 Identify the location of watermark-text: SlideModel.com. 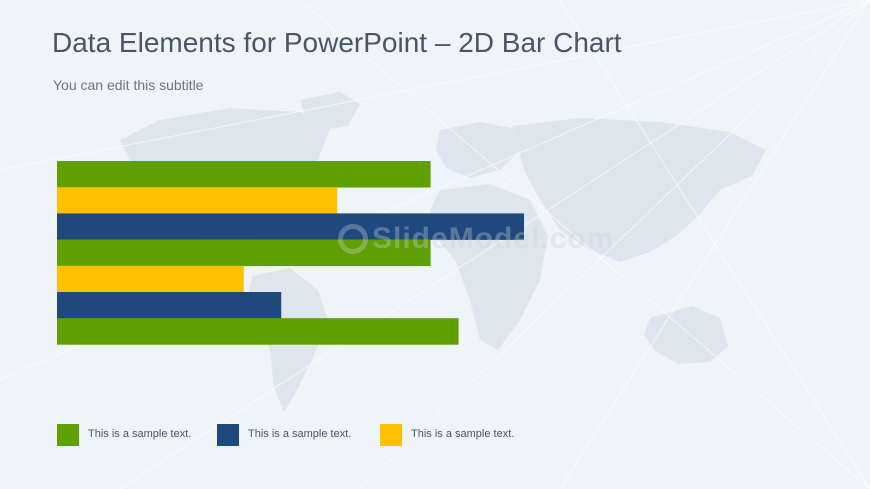
(493, 238).